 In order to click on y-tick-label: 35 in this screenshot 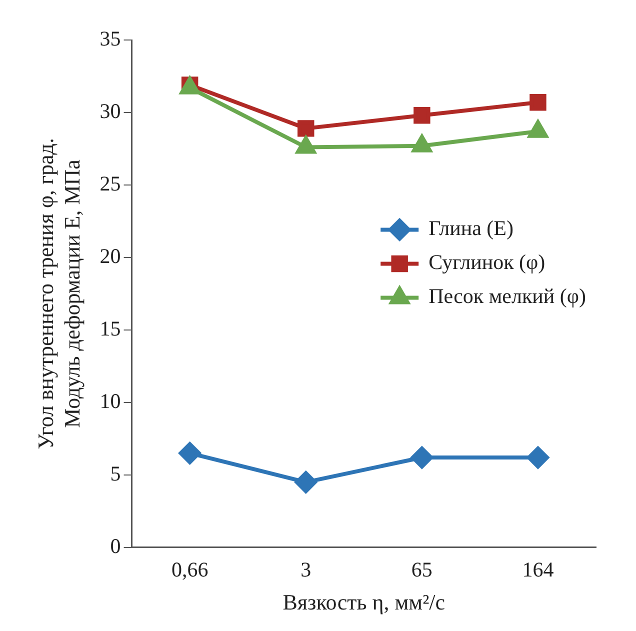, I will do `click(110, 38)`.